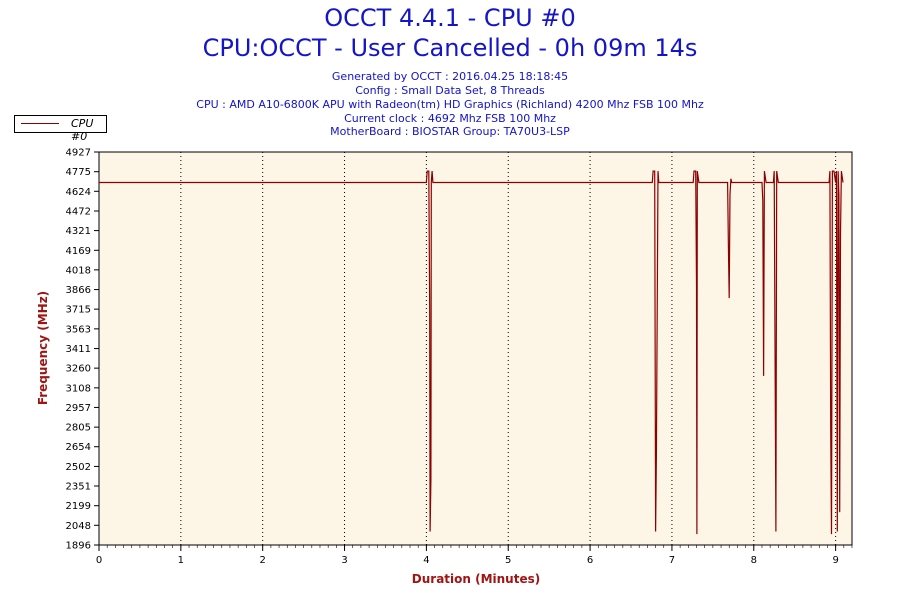 This screenshot has height=600, width=900. Describe the element at coordinates (78, 270) in the screenshot. I see `y-tick-label: 4018` at that location.